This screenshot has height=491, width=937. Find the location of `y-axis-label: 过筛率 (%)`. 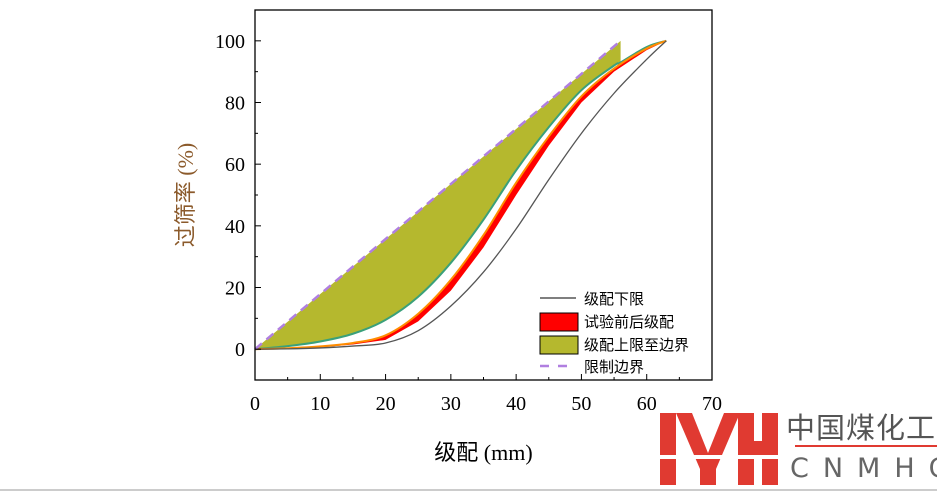

y-axis-label: 过筛率 (%) is located at coordinates (185, 195).